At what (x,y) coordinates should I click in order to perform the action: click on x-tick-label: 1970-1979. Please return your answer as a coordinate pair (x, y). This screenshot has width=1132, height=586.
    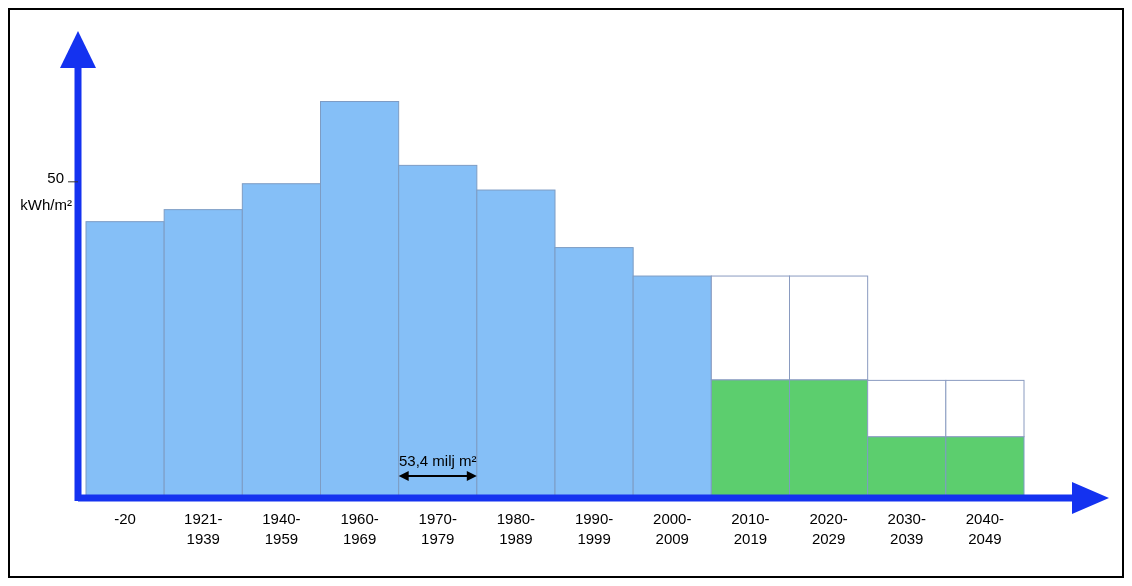
    Looking at the image, I should click on (437, 528).